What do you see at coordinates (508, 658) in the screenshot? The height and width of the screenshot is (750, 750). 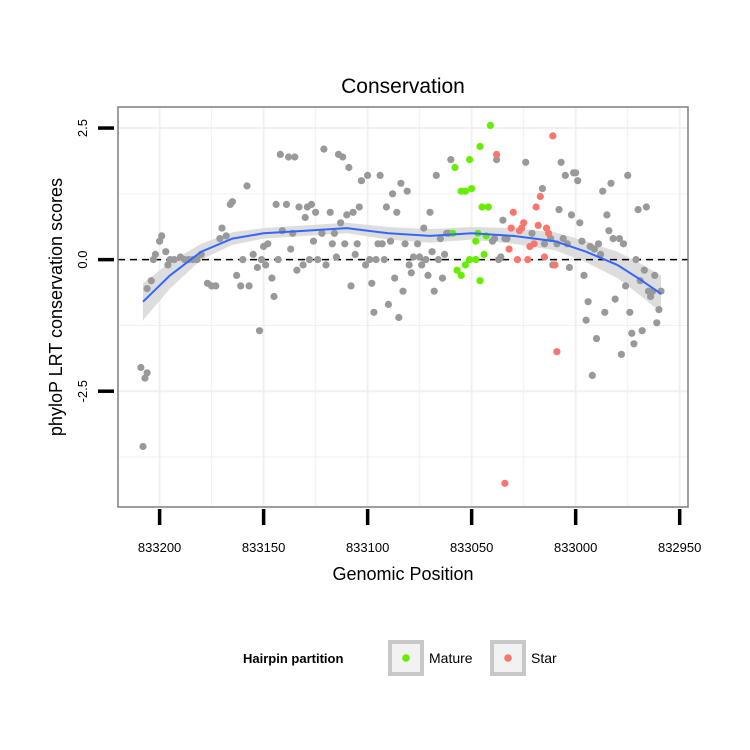 I see `legend-dot-star` at bounding box center [508, 658].